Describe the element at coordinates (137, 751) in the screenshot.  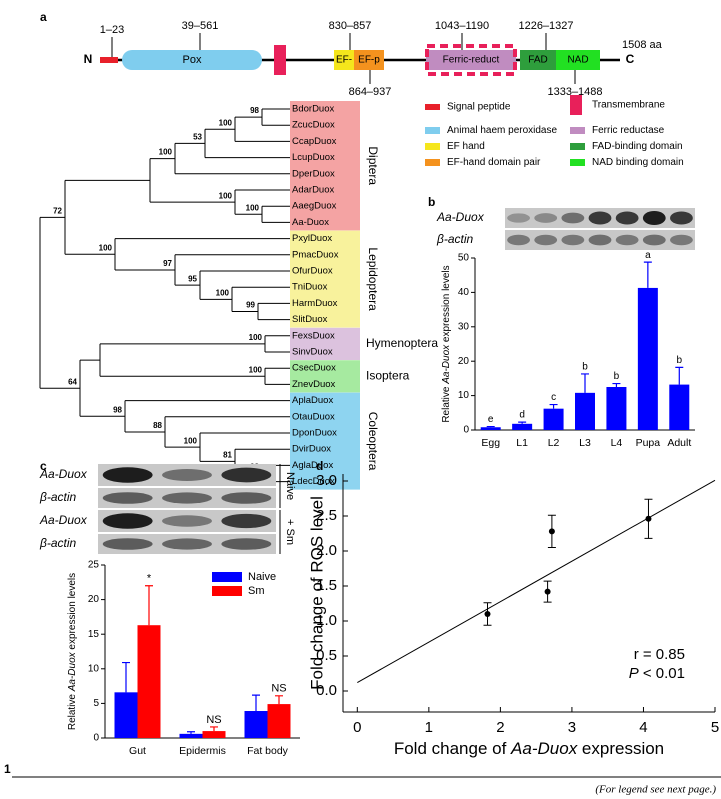
I see `x-tick-label: Gut` at that location.